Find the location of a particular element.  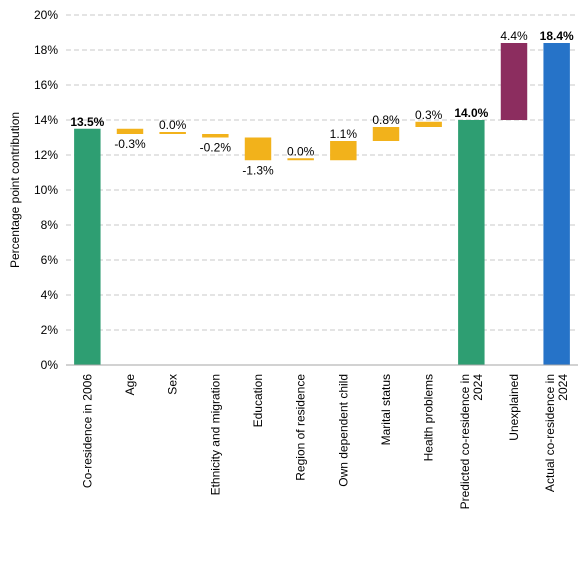

category-label: Co-residence in 2006 is located at coordinates (87, 431).